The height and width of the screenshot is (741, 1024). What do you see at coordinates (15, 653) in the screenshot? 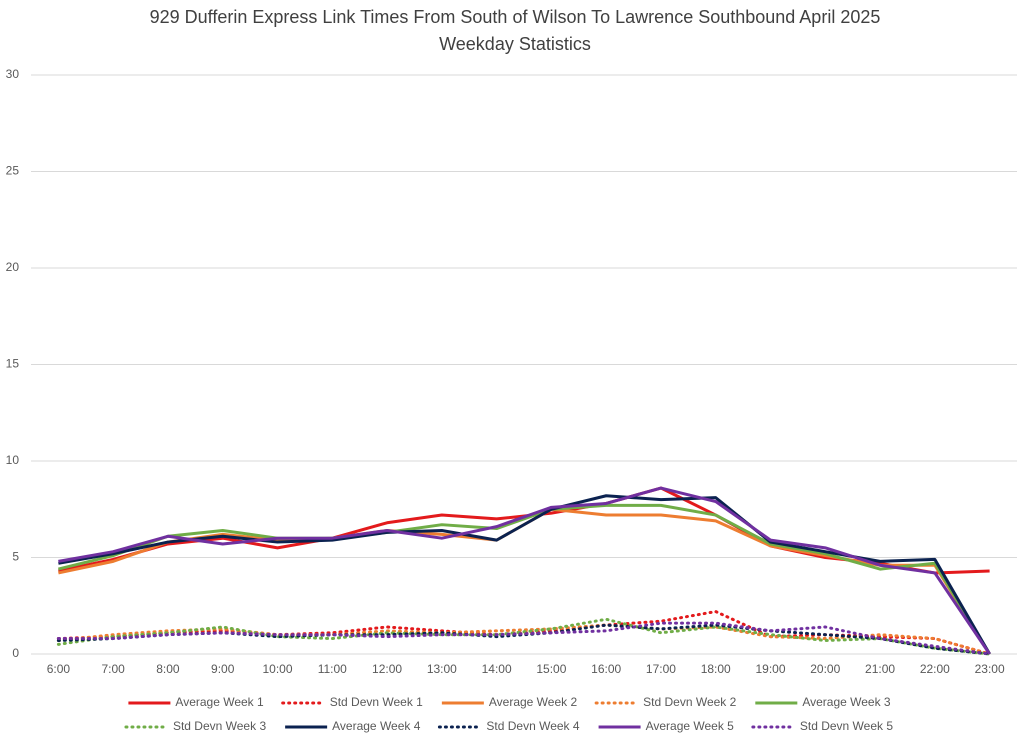
I see `y-tick-label: 0` at bounding box center [15, 653].